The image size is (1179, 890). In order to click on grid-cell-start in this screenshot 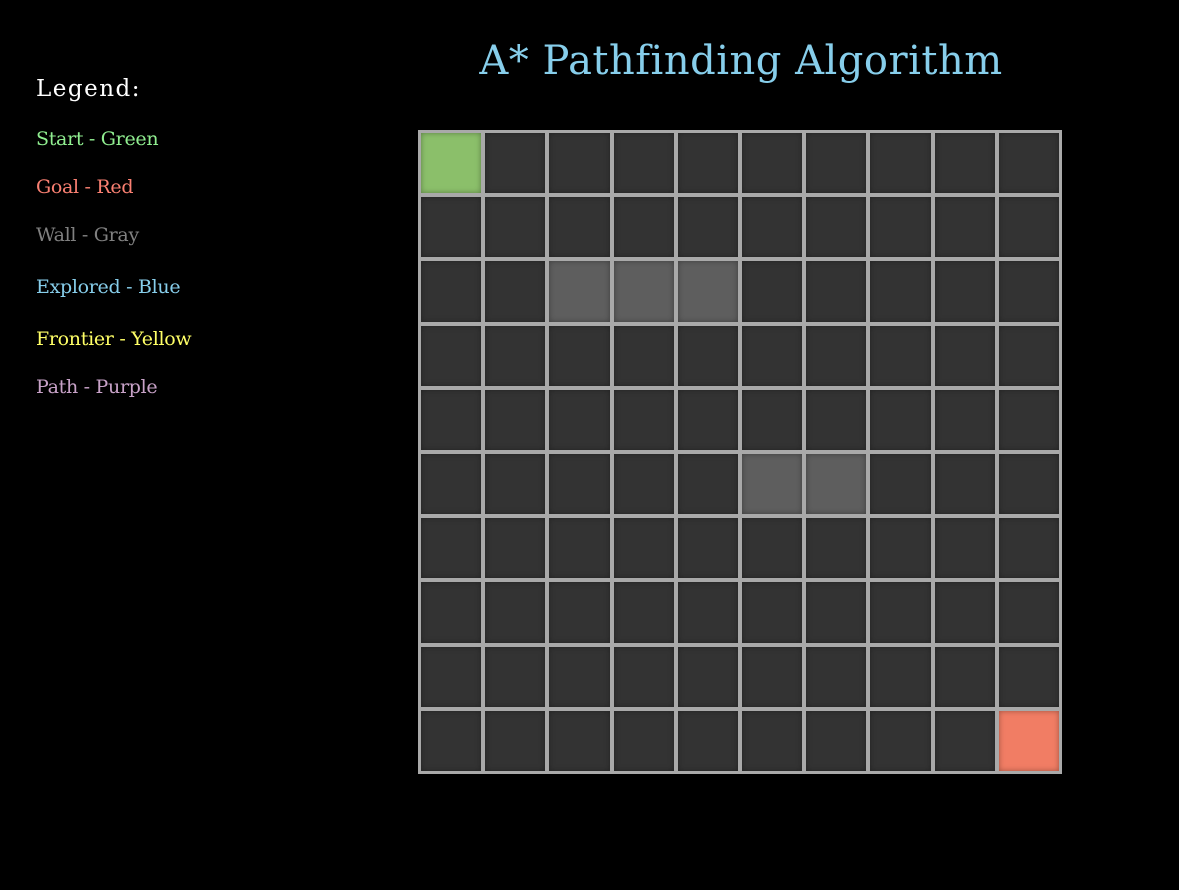, I will do `click(451, 163)`.